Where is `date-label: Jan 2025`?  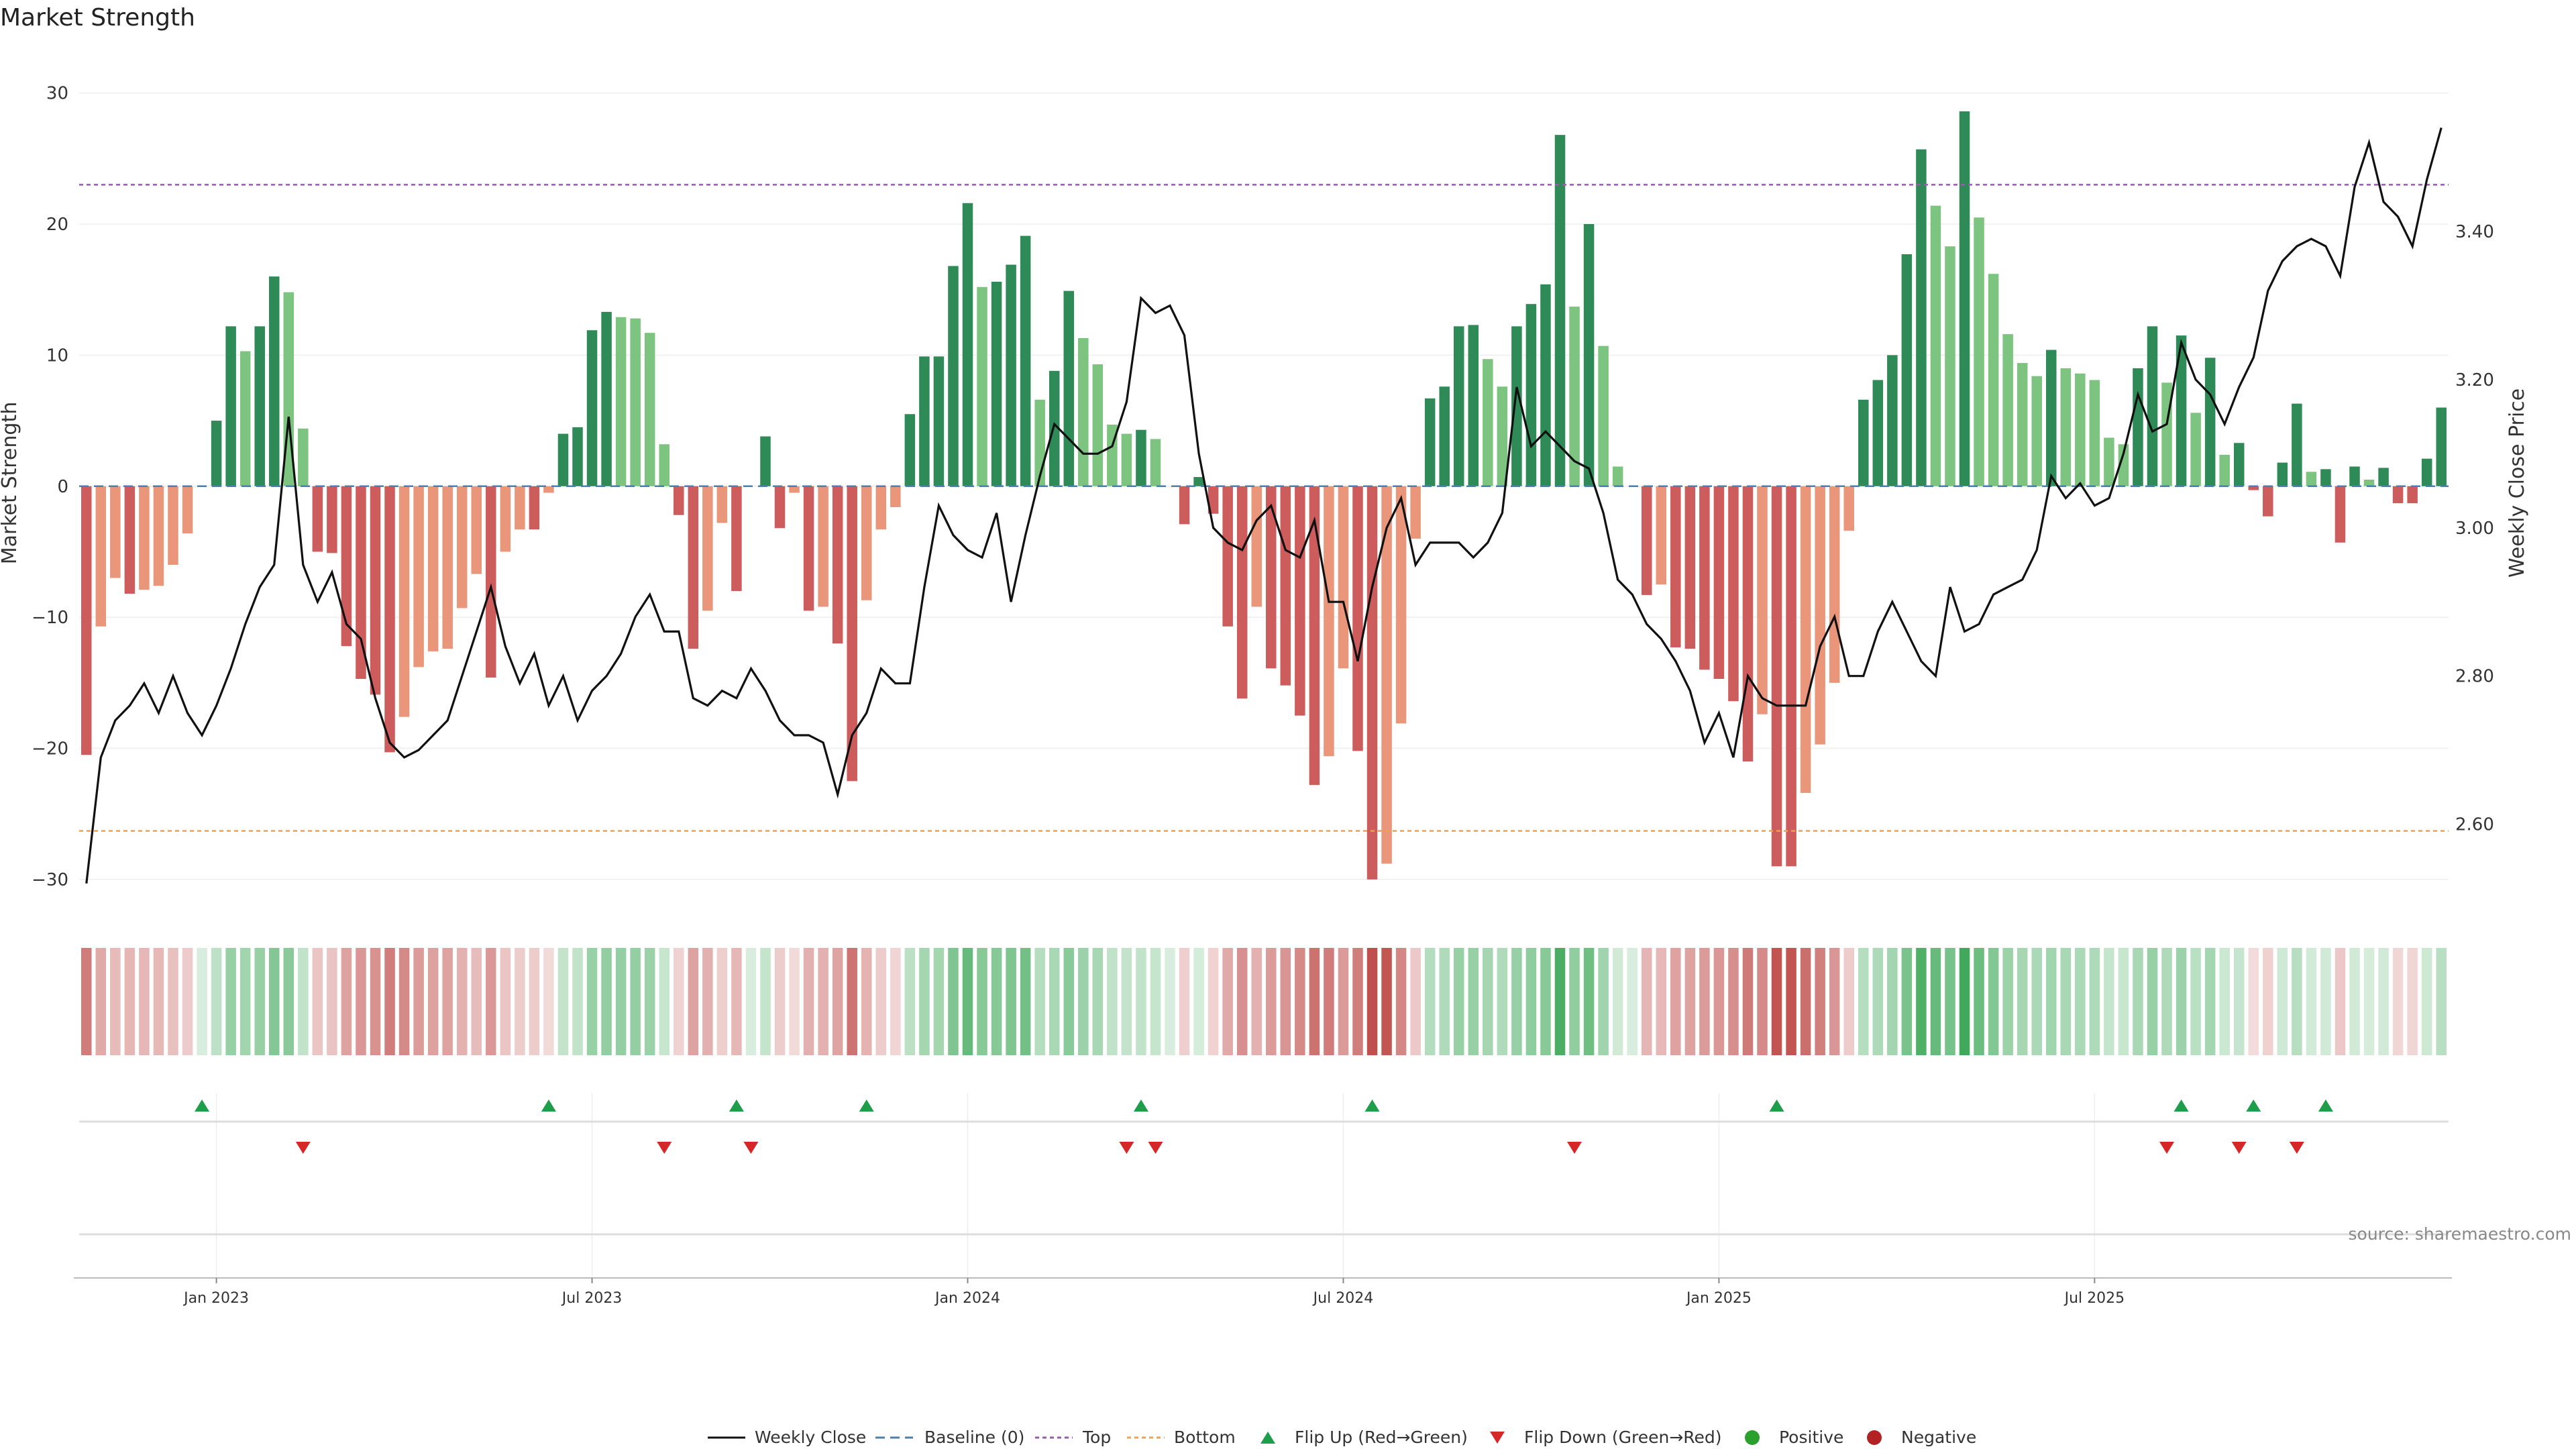
date-label: Jan 2025 is located at coordinates (1718, 1298).